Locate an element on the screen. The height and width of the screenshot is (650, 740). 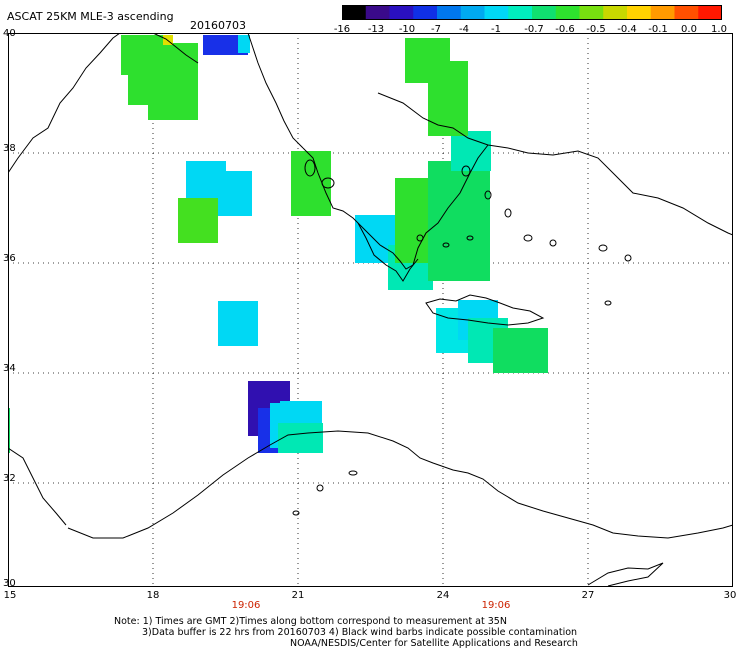
map-title: ASCAT 25KM MLE-3 ascending is located at coordinates (90, 16).